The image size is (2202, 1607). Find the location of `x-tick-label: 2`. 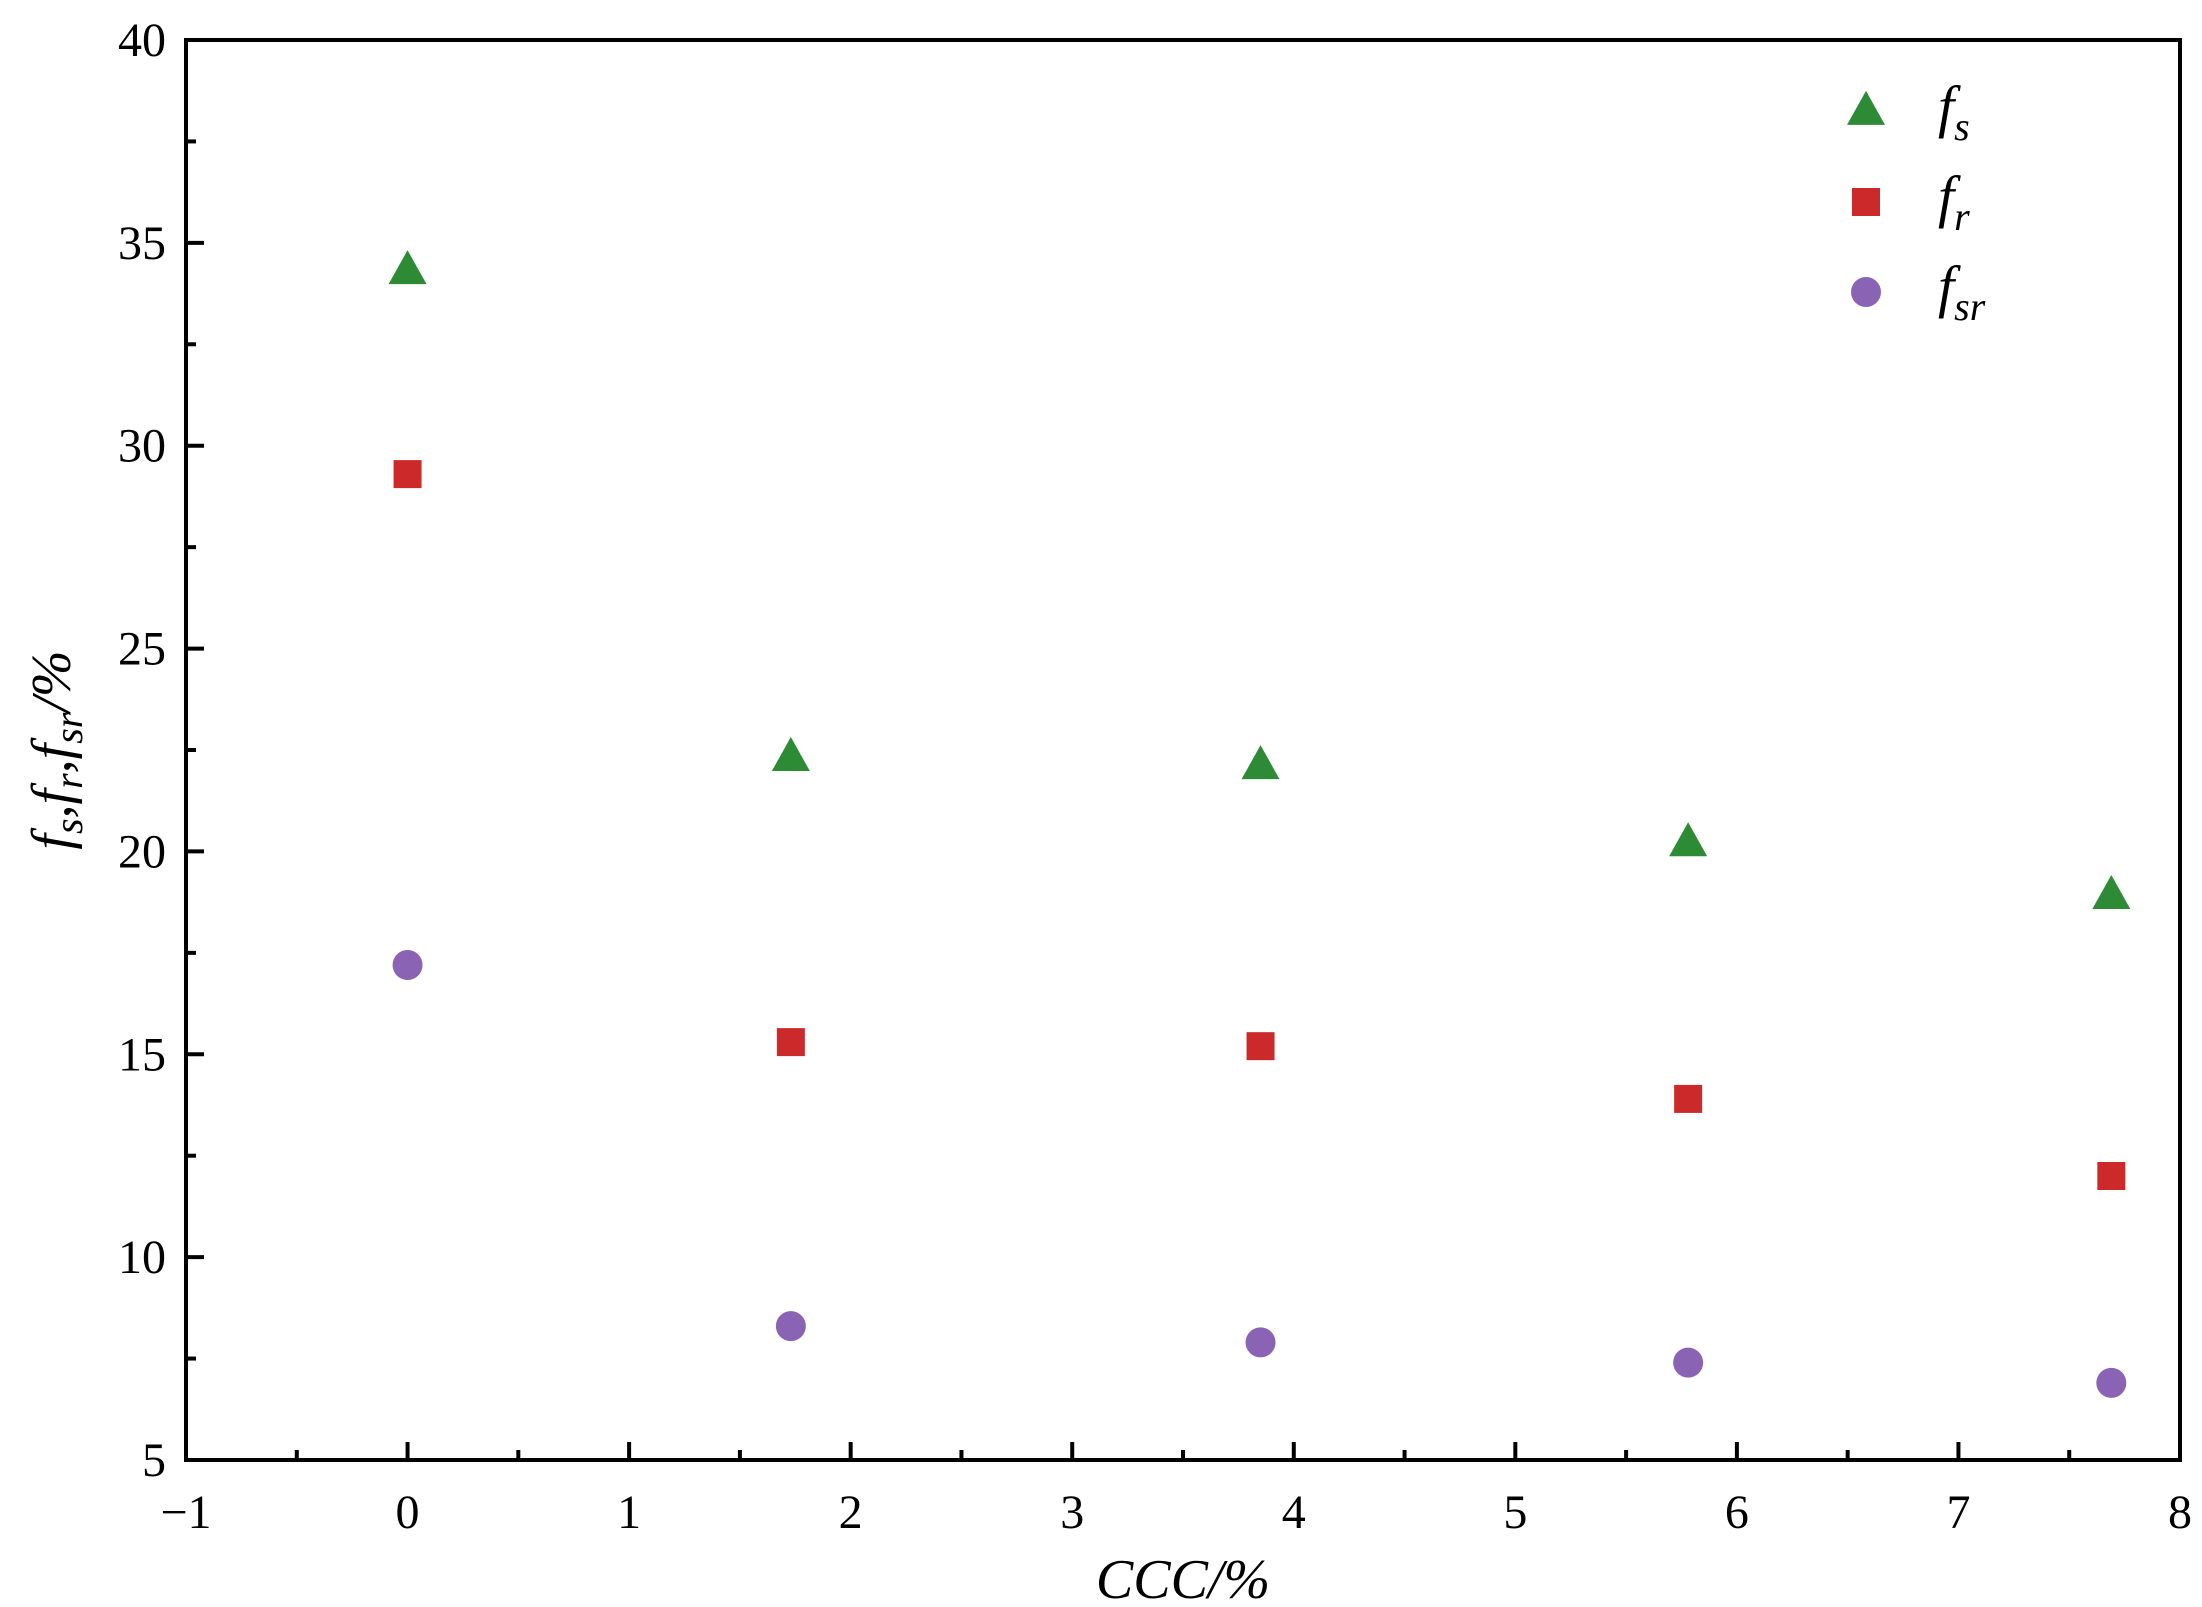

x-tick-label: 2 is located at coordinates (851, 1512).